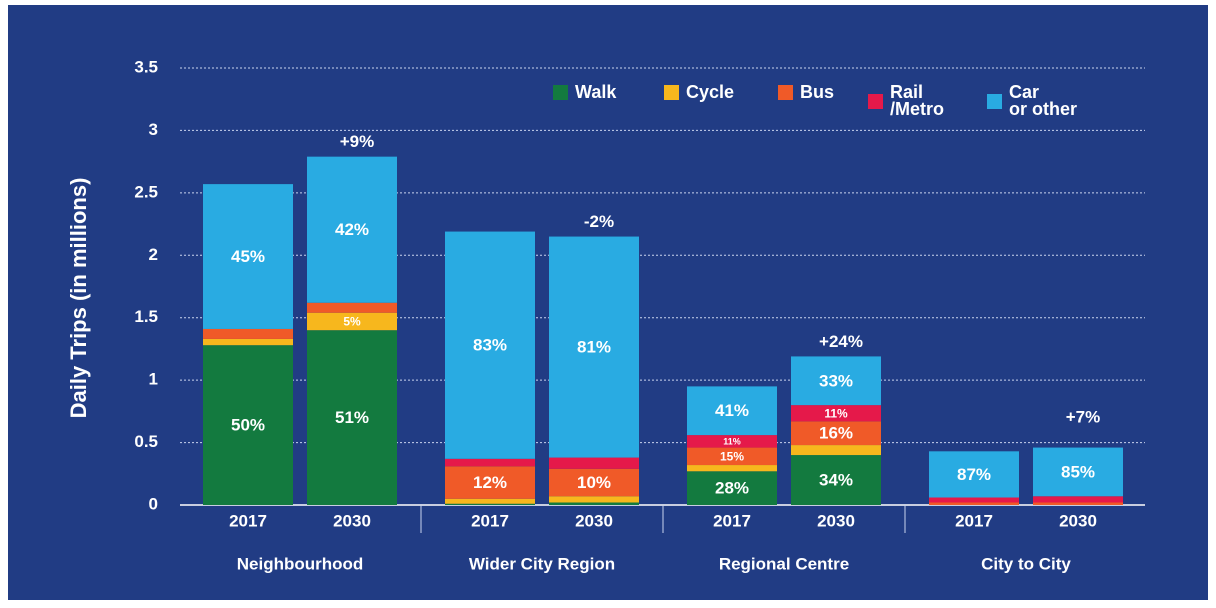 This screenshot has height=608, width=1216. I want to click on share-label: 42%, so click(352, 229).